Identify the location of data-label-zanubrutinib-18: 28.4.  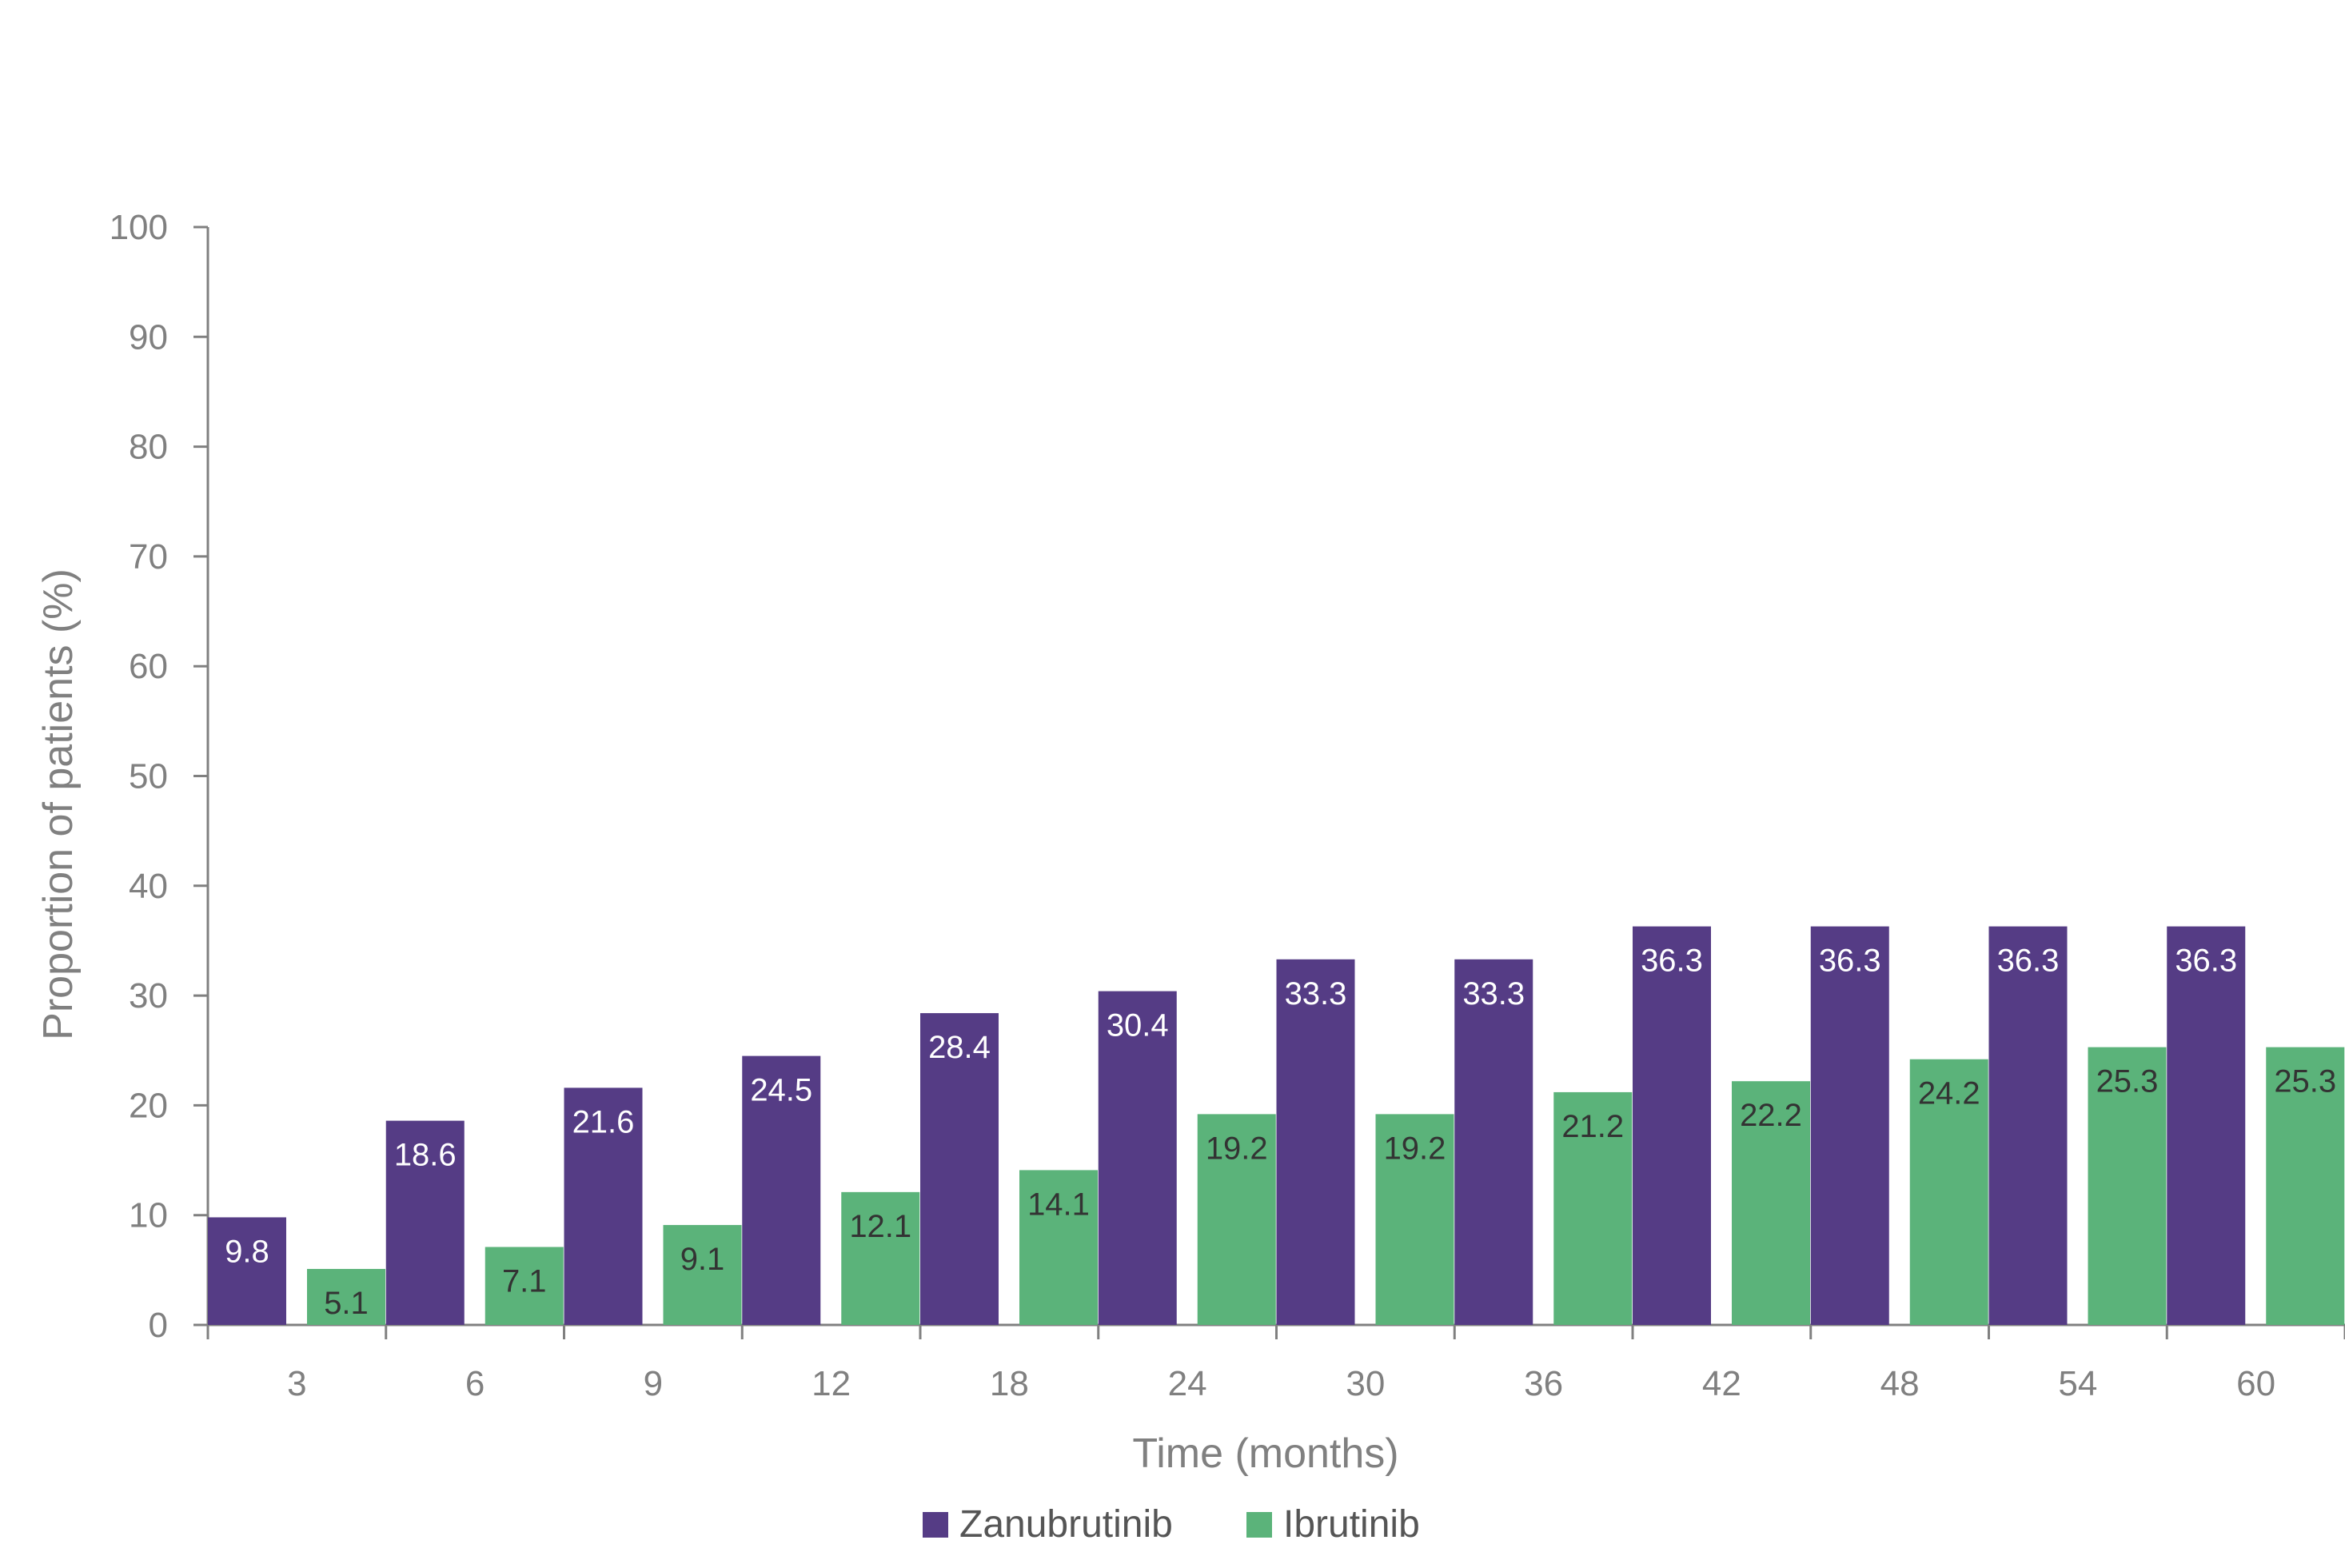
(959, 1048).